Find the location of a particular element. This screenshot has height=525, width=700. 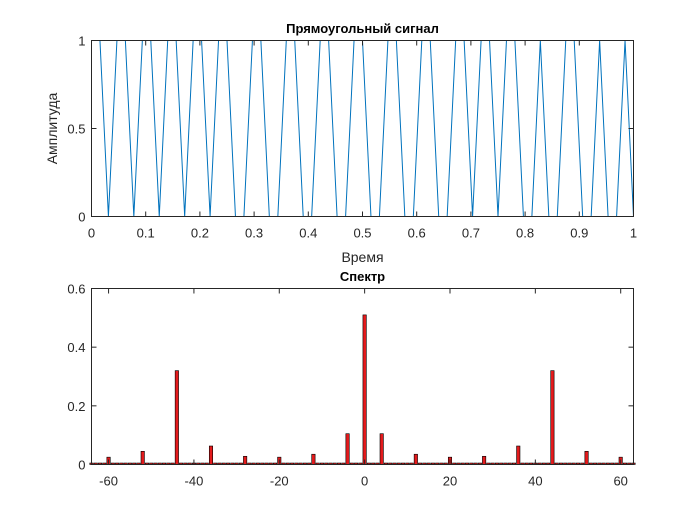

signal-xtick-label: 0.8 is located at coordinates (525, 233).